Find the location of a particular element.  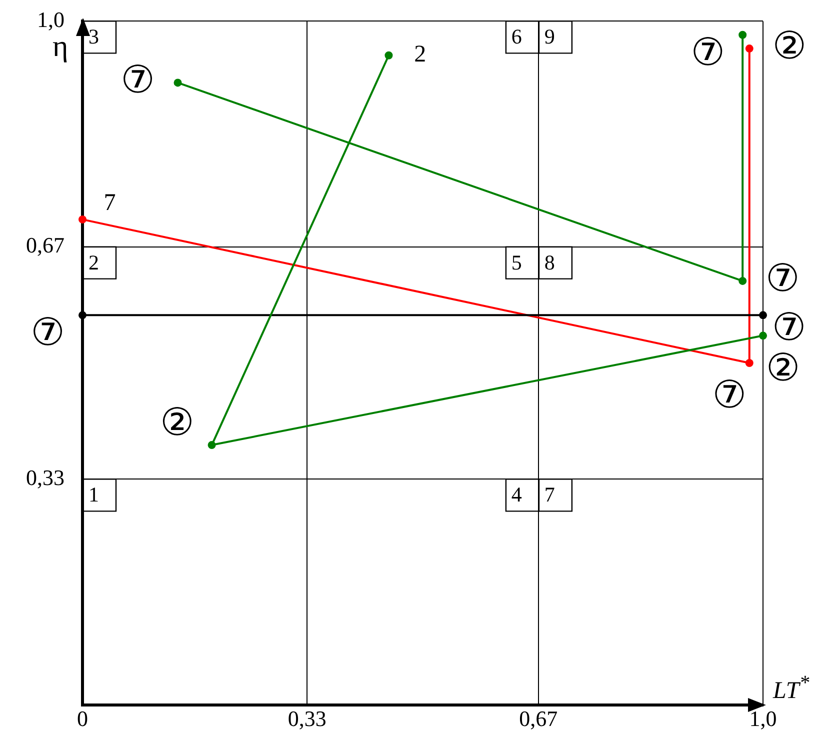

x-tick-label: 0 is located at coordinates (82, 718).